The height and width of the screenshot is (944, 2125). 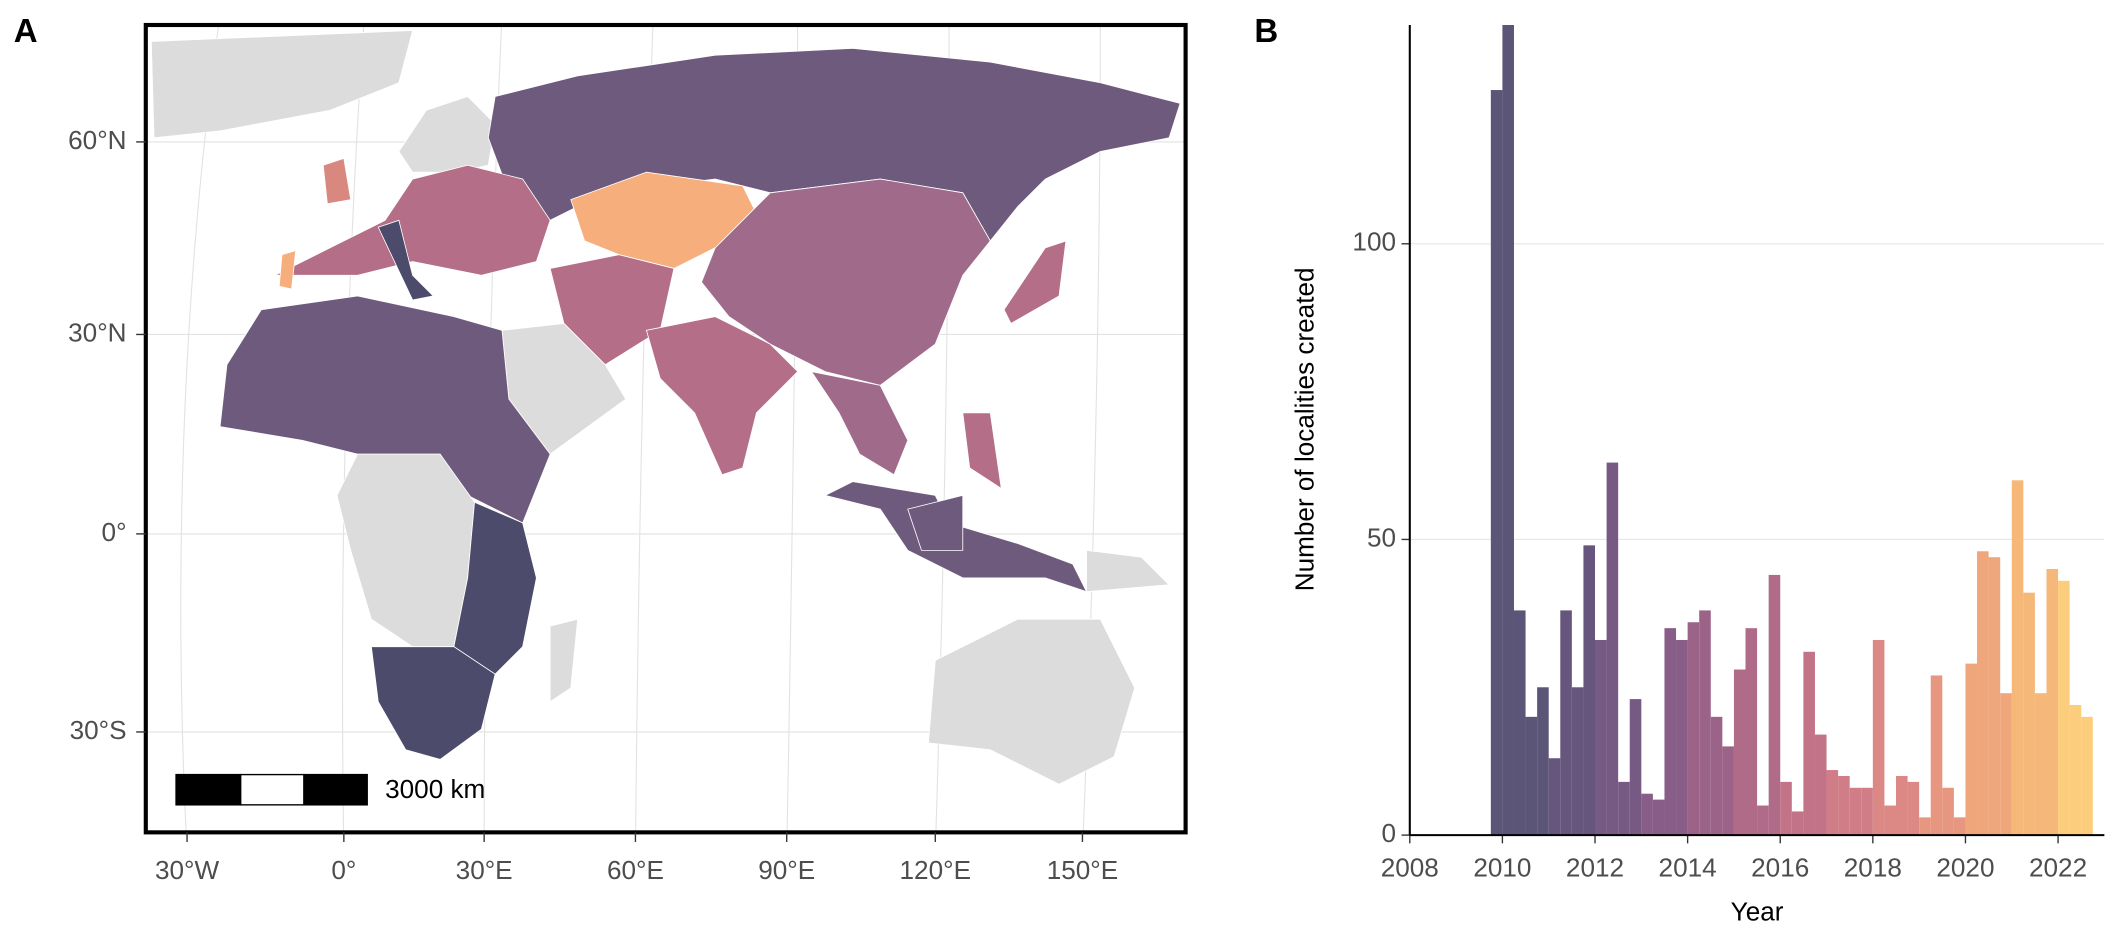 What do you see at coordinates (635, 870) in the screenshot?
I see `map-x-tick-label: 60°E` at bounding box center [635, 870].